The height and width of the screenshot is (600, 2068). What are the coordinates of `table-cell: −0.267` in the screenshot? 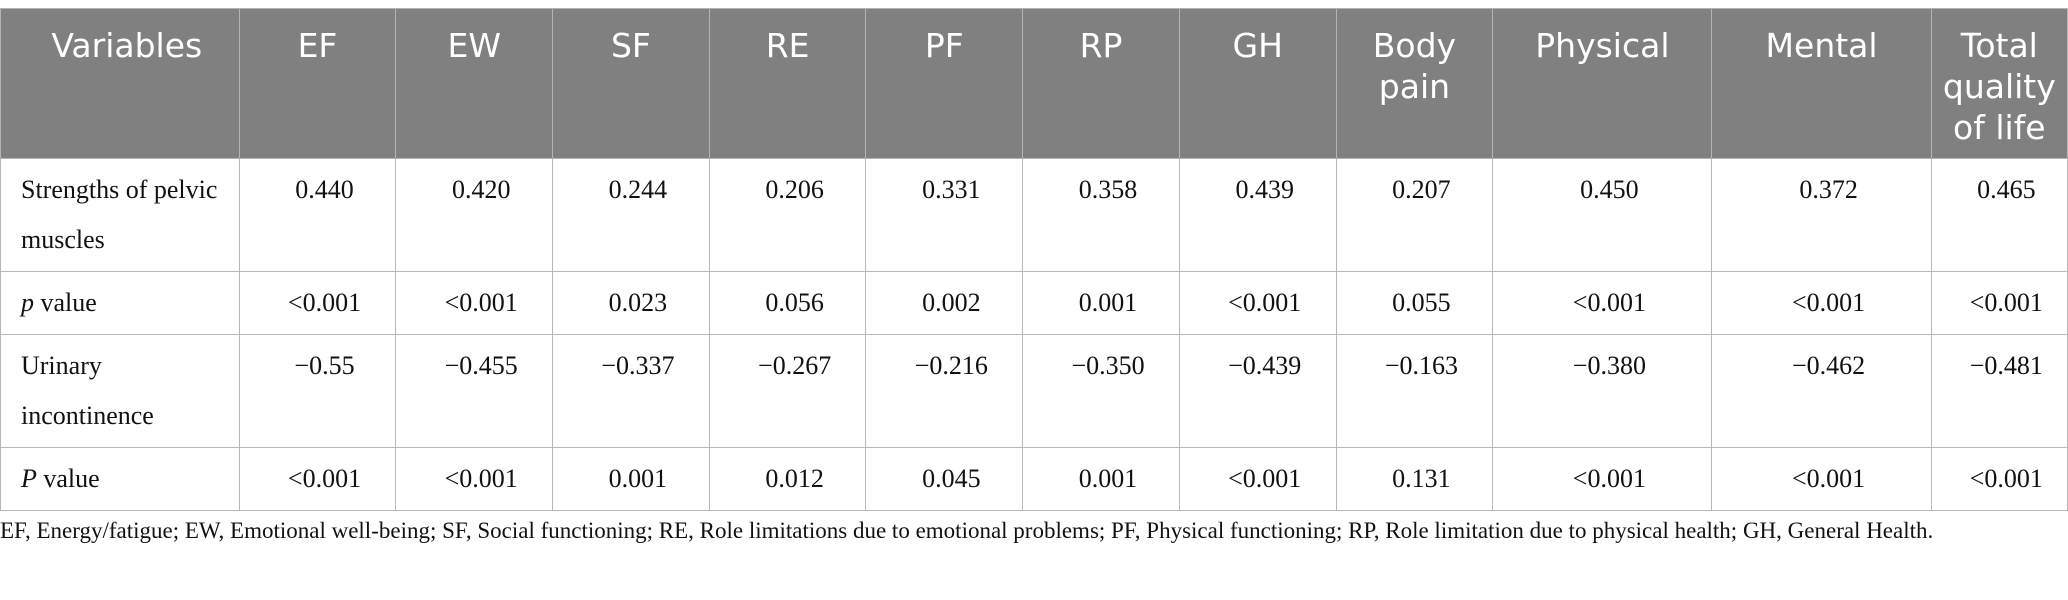 It's located at (787, 391).